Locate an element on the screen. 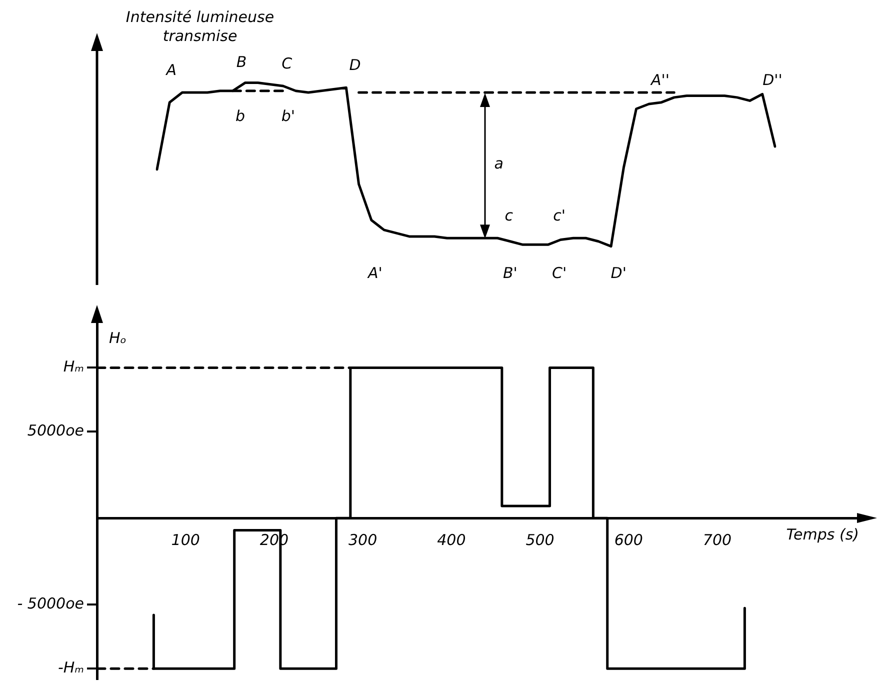 This screenshot has width=879, height=691. text: A is located at coordinates (171, 70).